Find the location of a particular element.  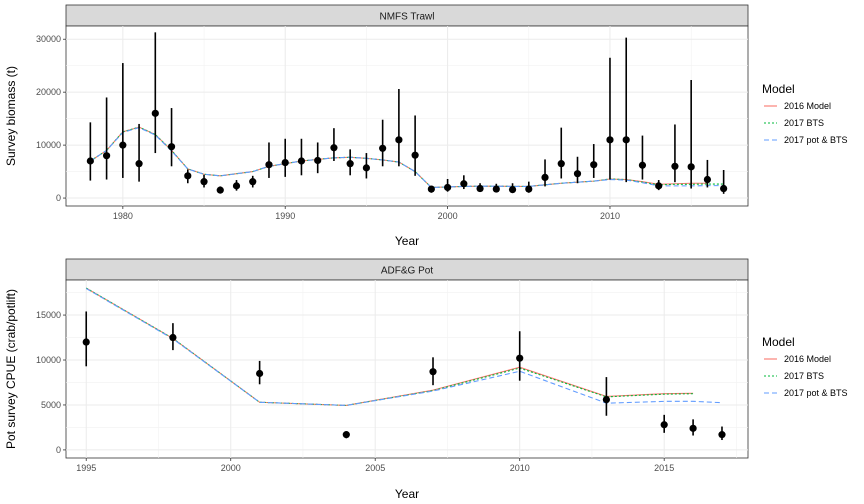

adfg-pot-x-tick-label: 2005 is located at coordinates (375, 468).